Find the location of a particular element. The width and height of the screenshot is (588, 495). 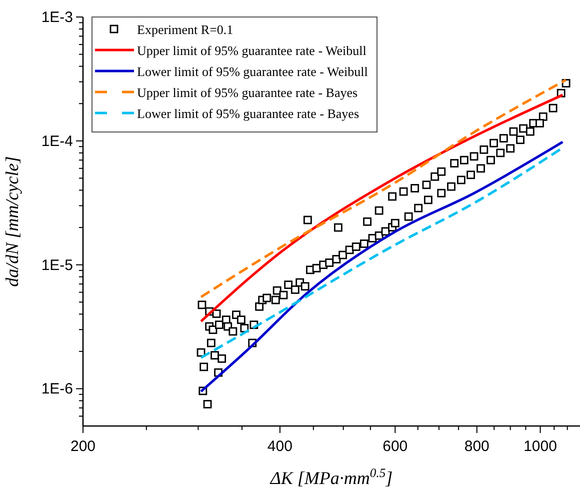

x-tick-label: 600 is located at coordinates (395, 446).